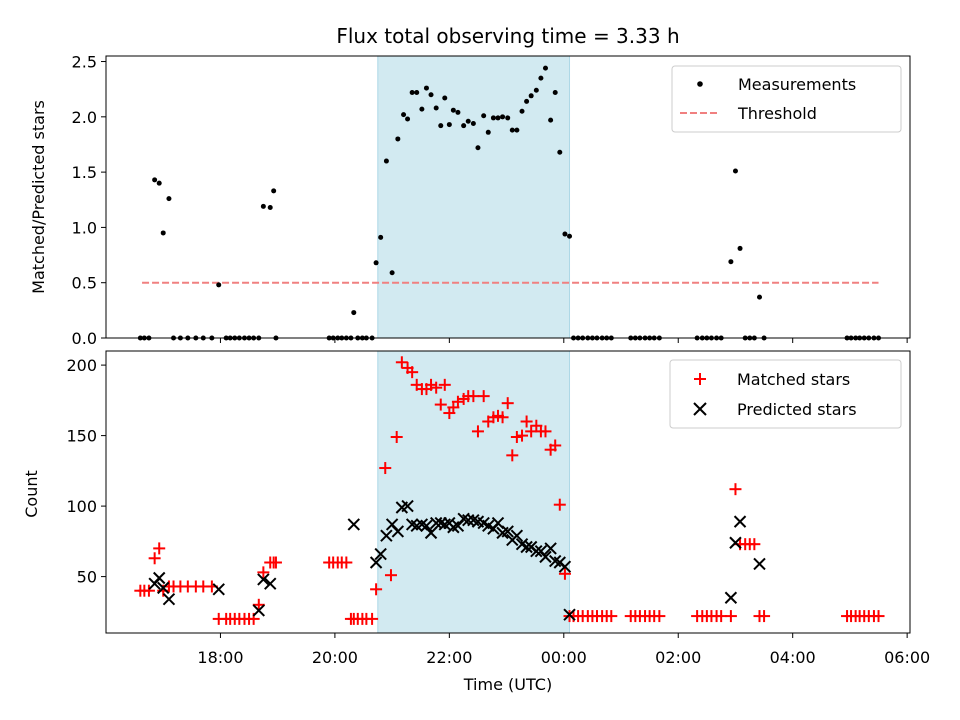 The width and height of the screenshot is (960, 720). Describe the element at coordinates (678, 657) in the screenshot. I see `x-tick-label: 02:00` at that location.